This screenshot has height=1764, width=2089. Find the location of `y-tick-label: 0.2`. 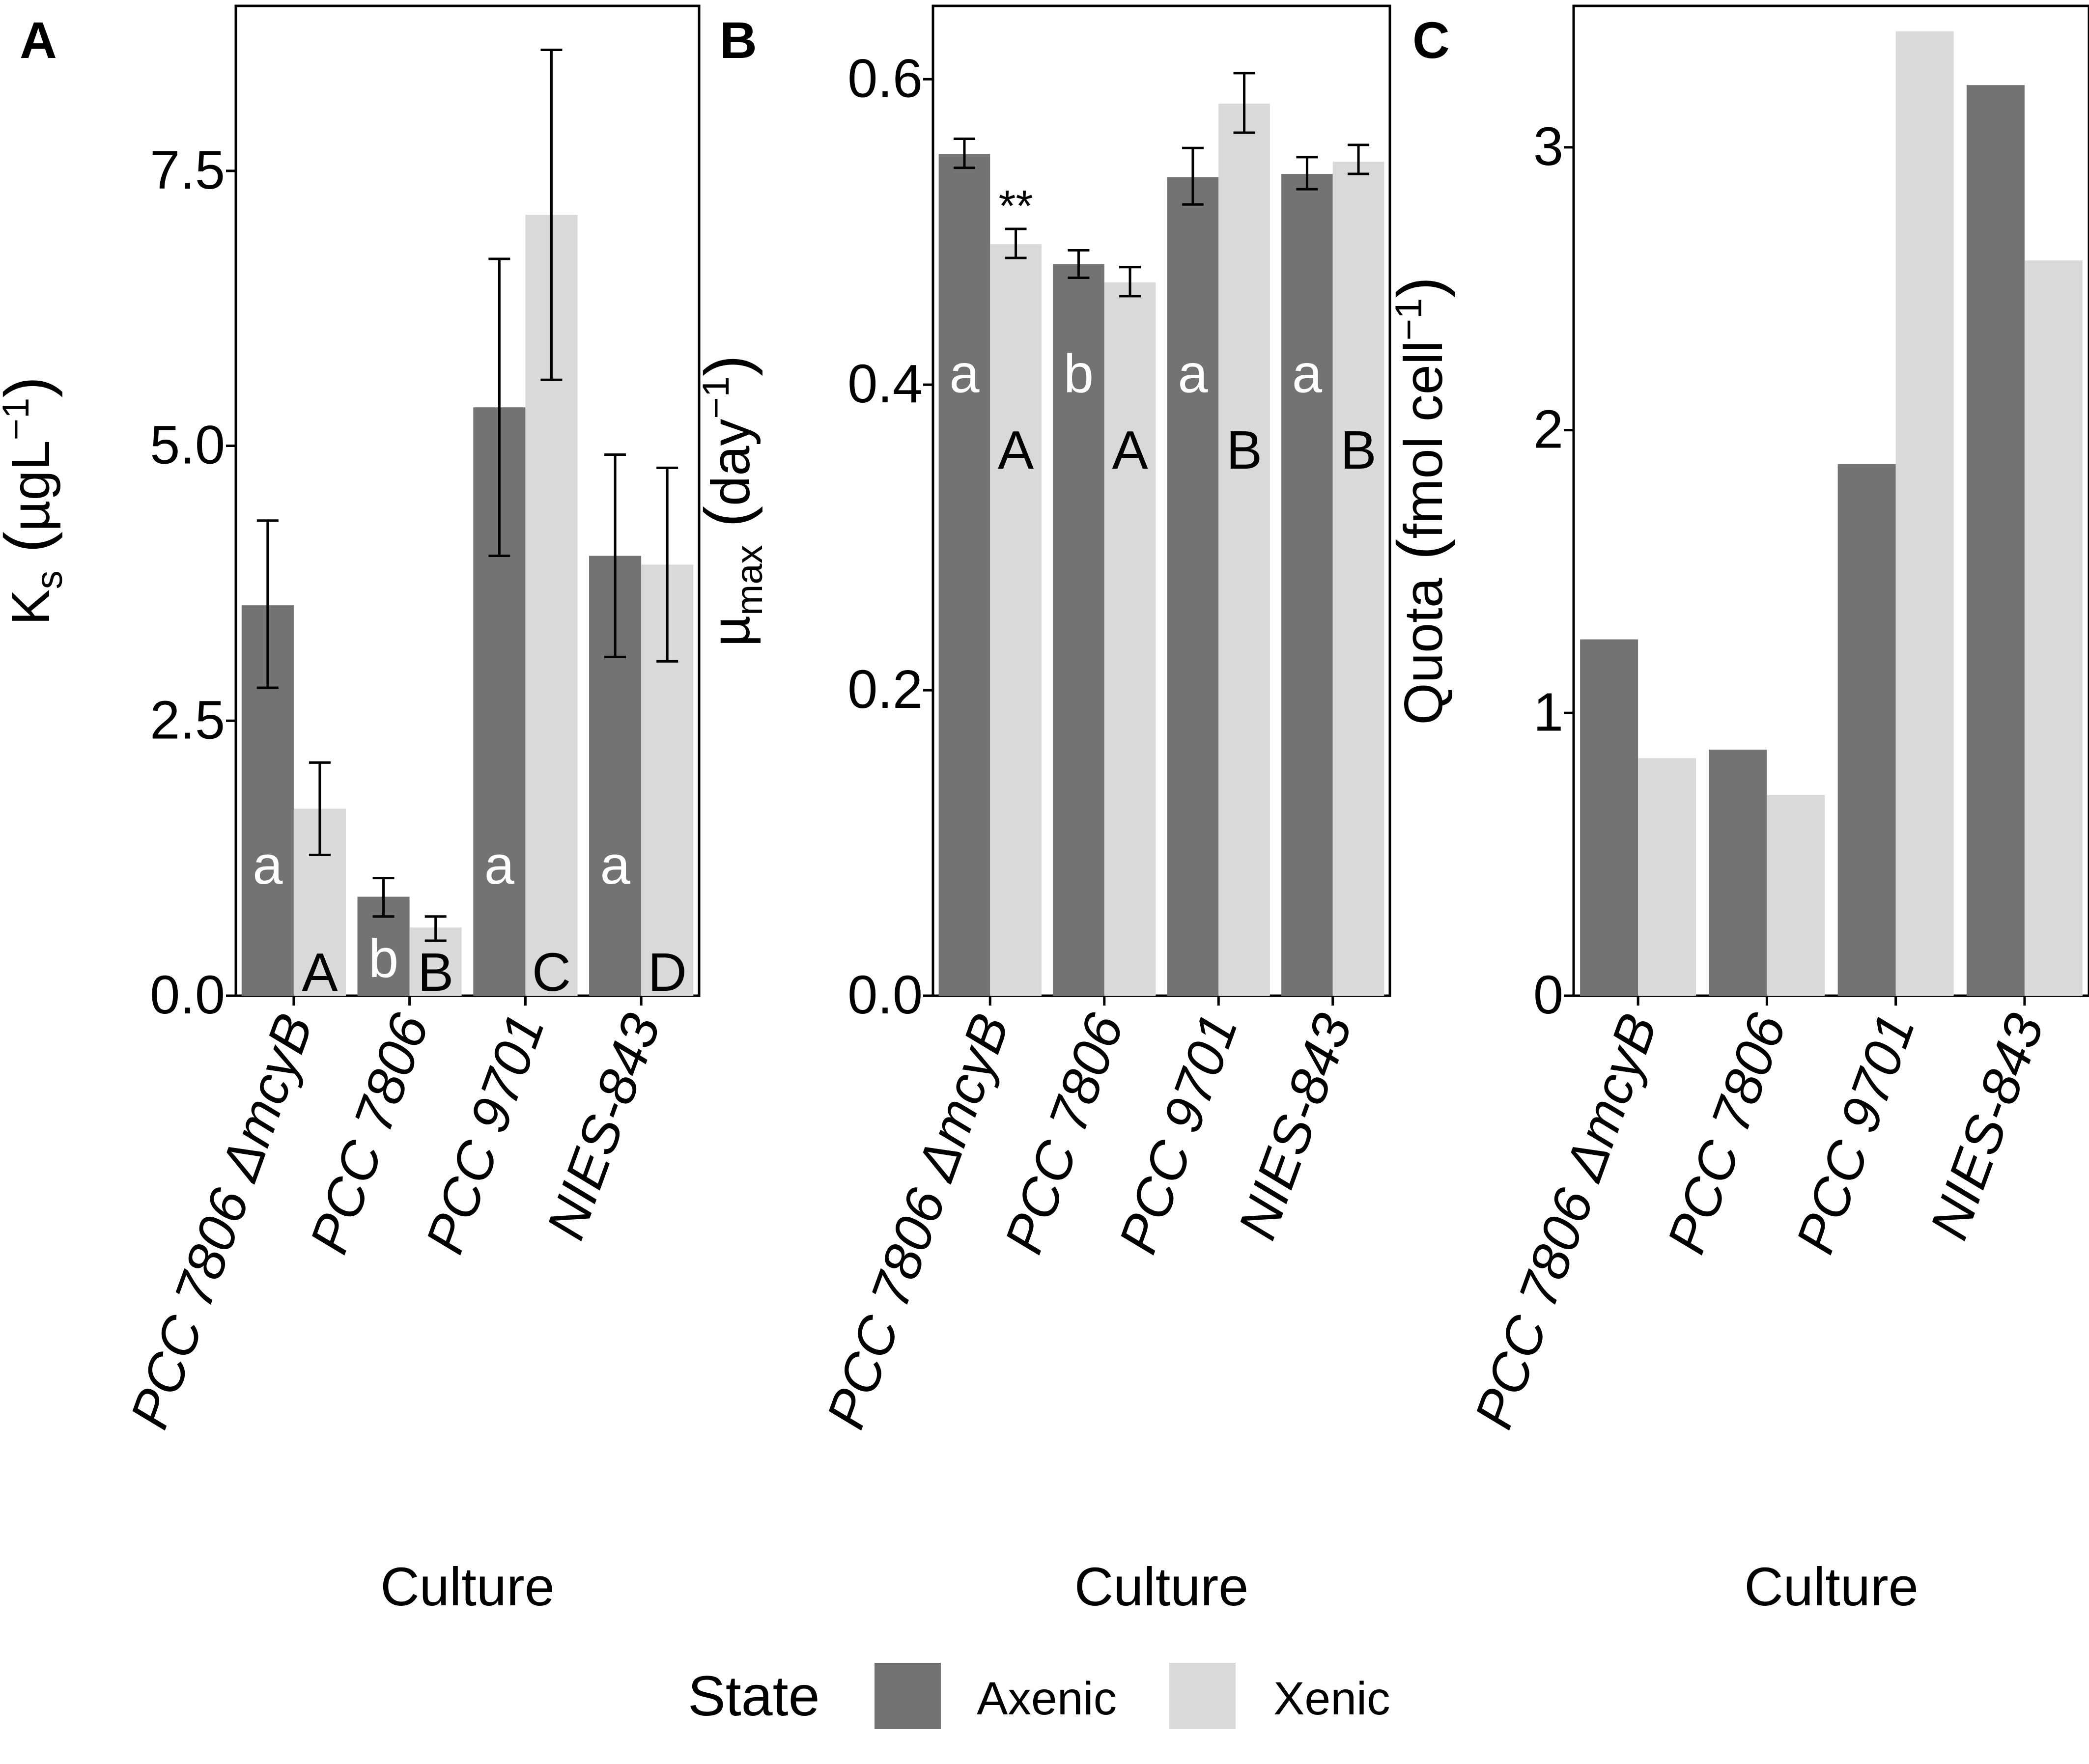

y-tick-label: 0.2 is located at coordinates (885, 689).